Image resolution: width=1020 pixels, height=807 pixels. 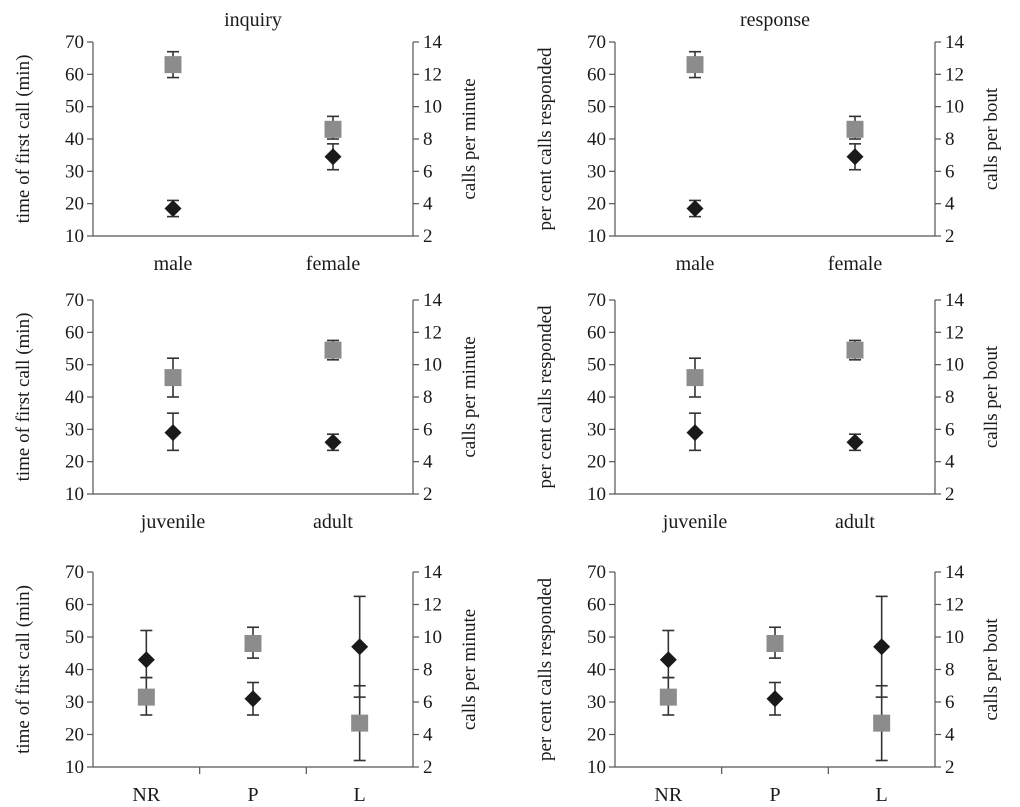 I want to click on category-label: juvenile, so click(x=695, y=522).